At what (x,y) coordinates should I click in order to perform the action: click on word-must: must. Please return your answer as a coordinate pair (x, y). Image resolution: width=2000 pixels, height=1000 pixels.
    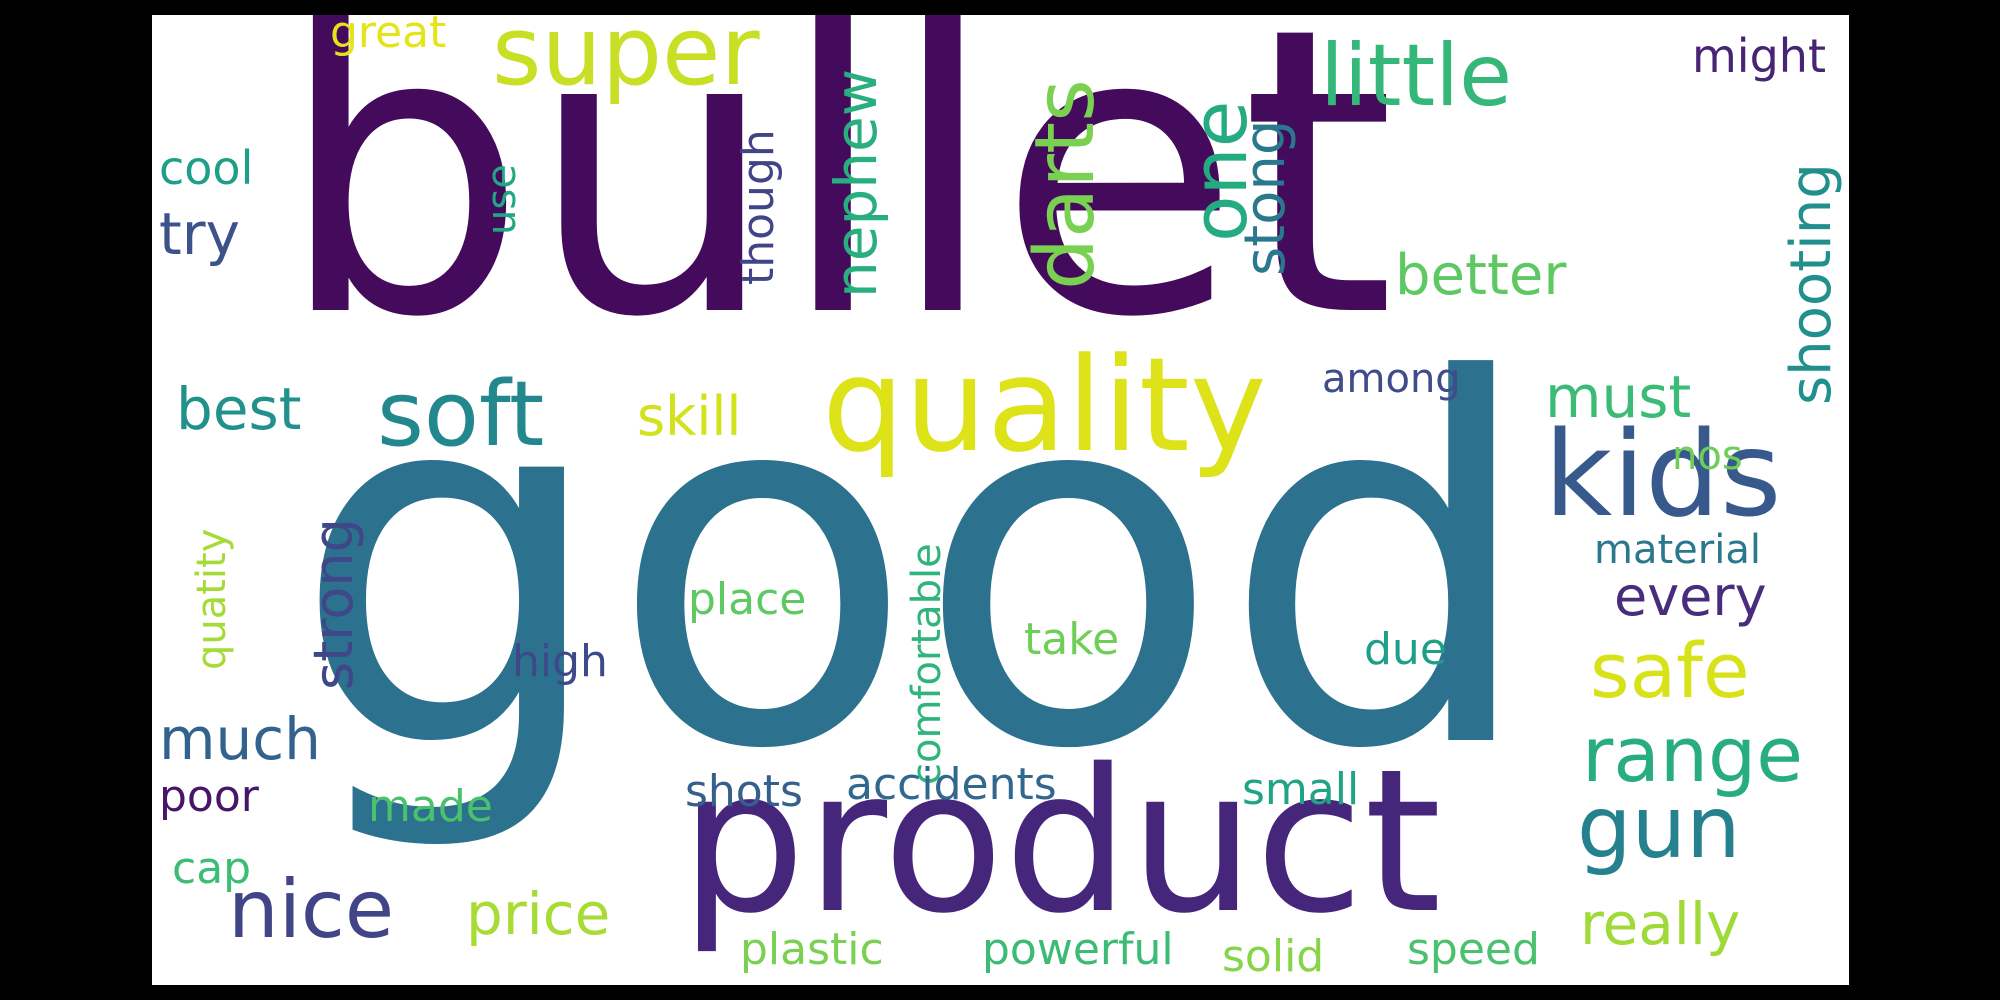
    Looking at the image, I should click on (1618, 397).